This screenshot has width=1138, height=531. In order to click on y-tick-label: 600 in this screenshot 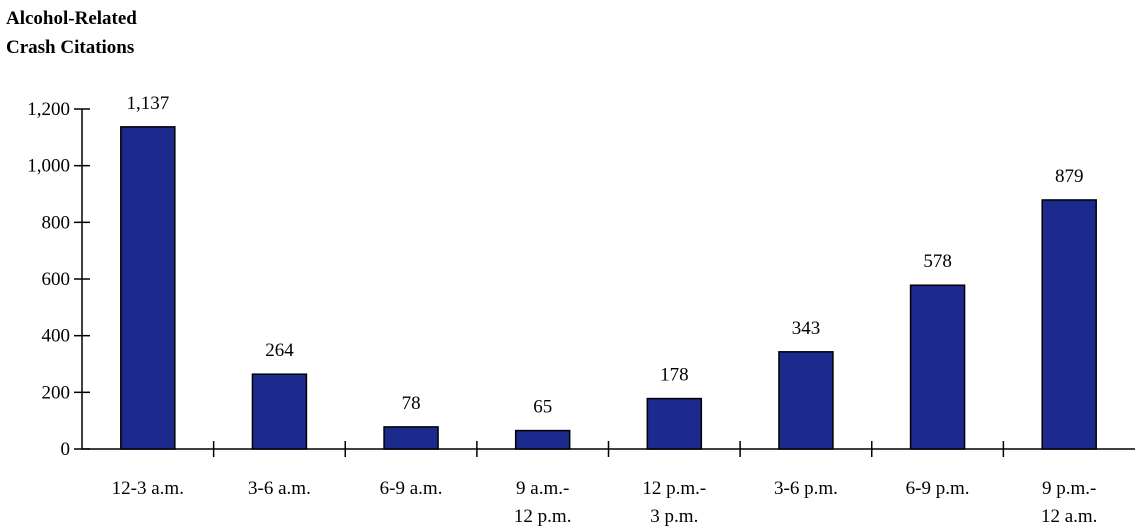, I will do `click(56, 279)`.